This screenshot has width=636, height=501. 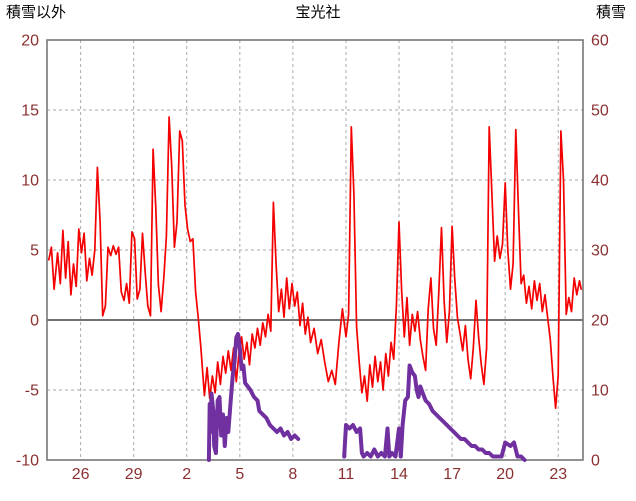 What do you see at coordinates (452, 474) in the screenshot?
I see `svg-text: 17` at bounding box center [452, 474].